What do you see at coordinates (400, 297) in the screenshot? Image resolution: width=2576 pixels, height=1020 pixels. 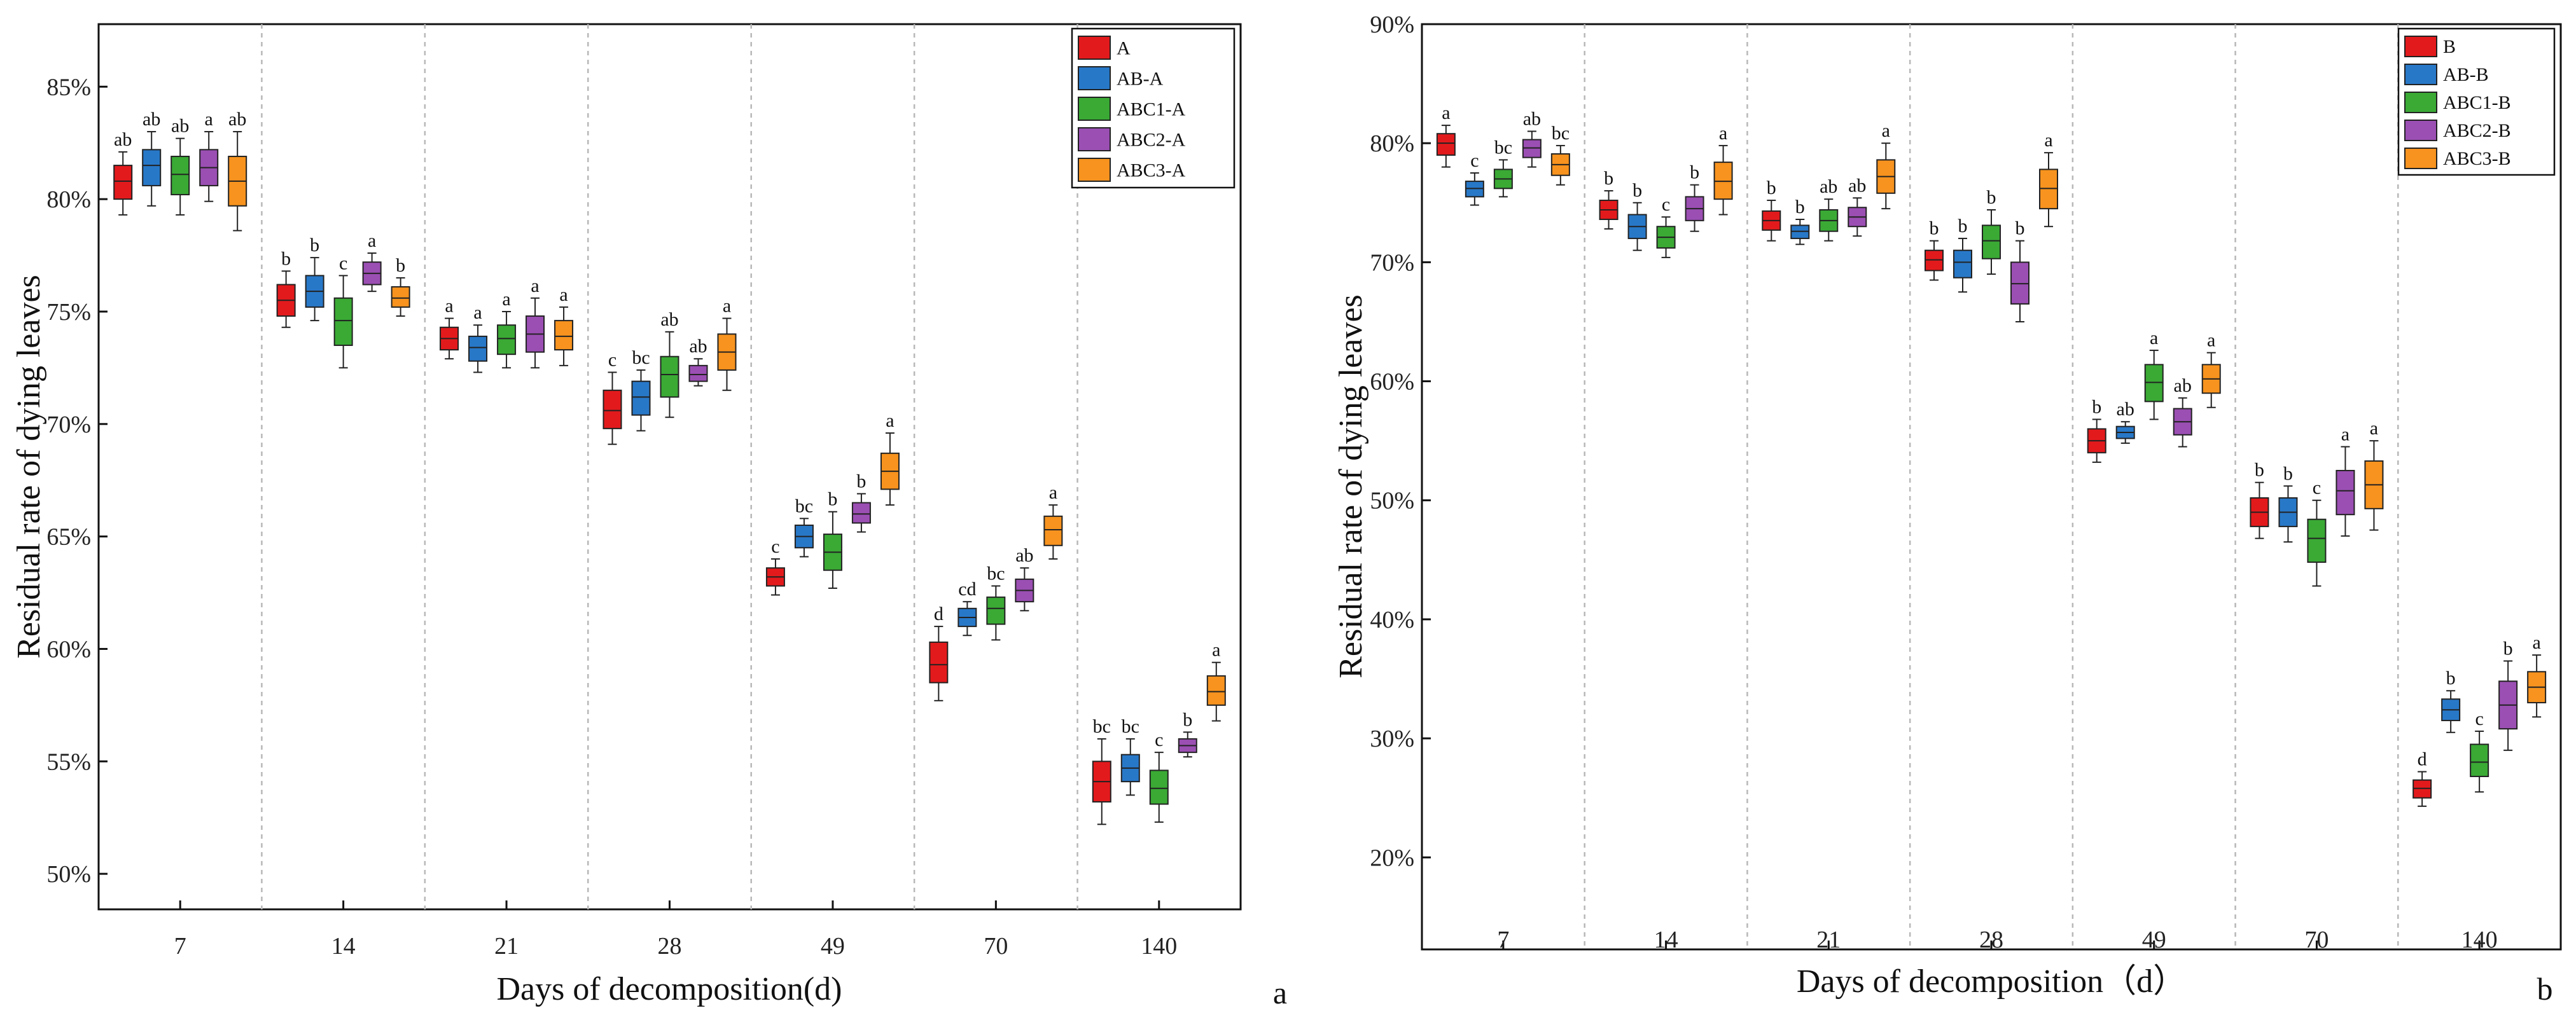 I see `box-ABC3-A` at bounding box center [400, 297].